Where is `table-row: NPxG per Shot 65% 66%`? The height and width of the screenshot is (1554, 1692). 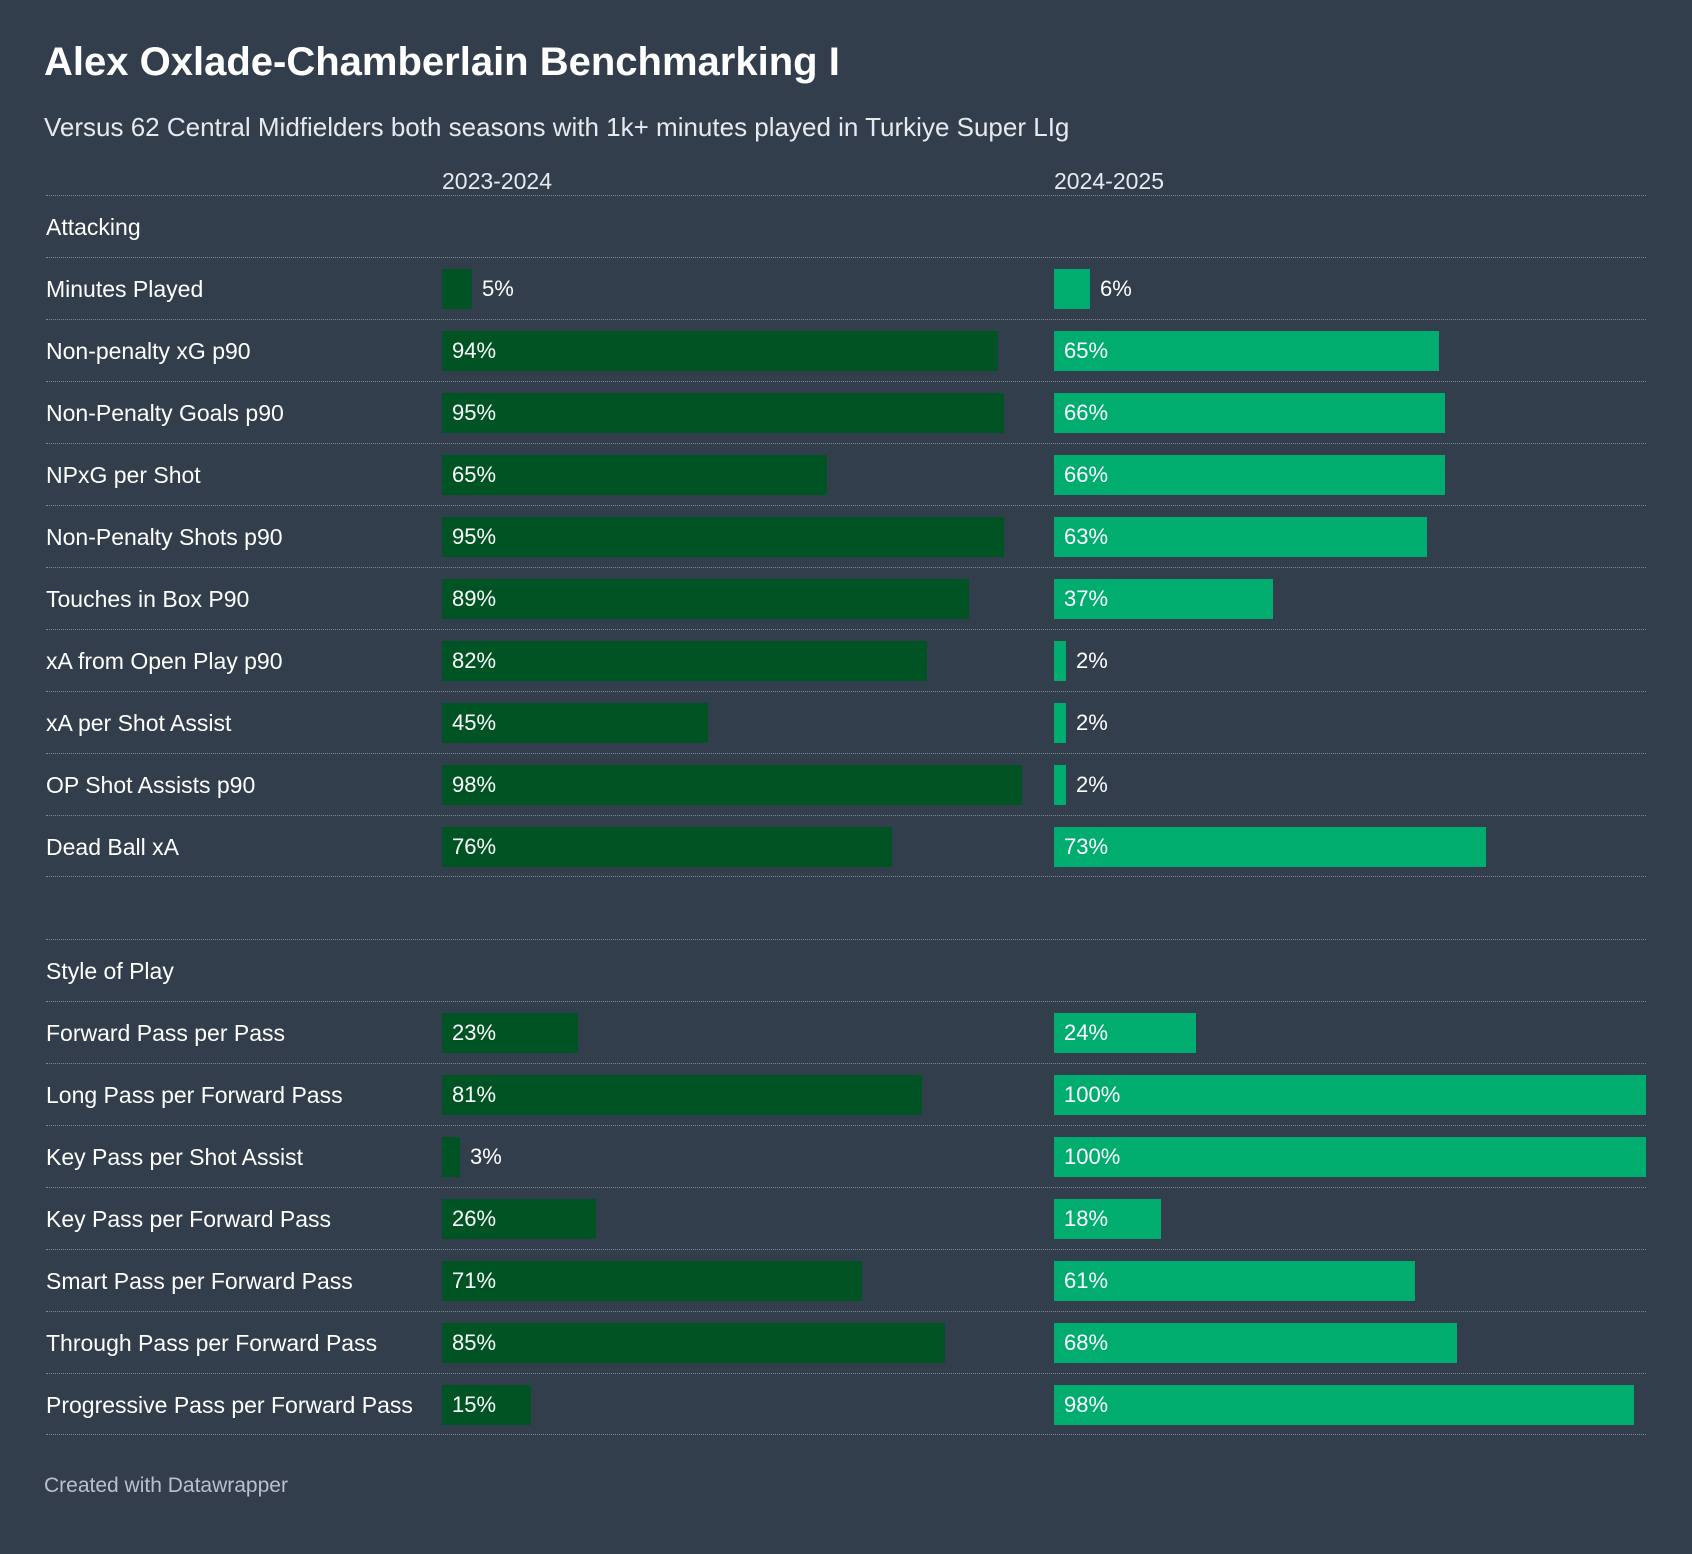 table-row: NPxG per Shot 65% 66% is located at coordinates (846, 474).